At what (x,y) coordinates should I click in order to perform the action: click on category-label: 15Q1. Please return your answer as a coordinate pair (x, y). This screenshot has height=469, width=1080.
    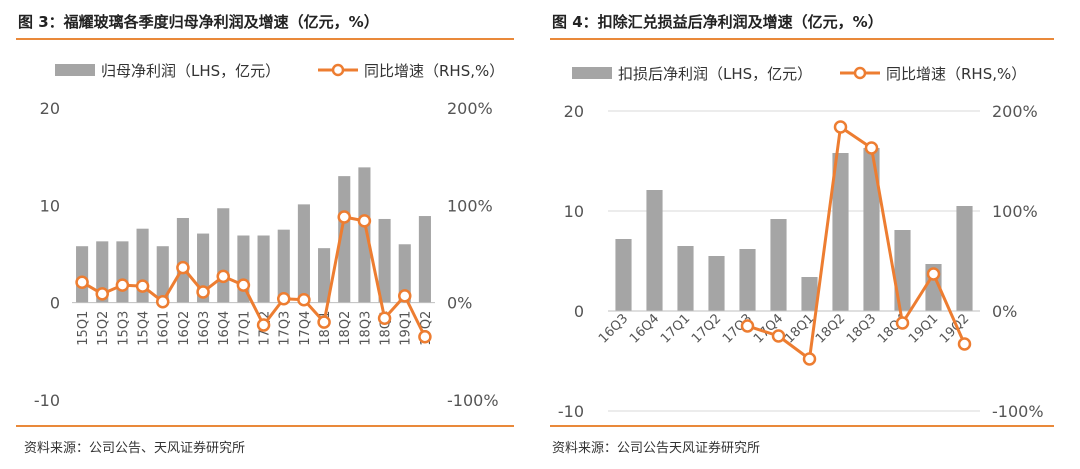
    Looking at the image, I should click on (83, 328).